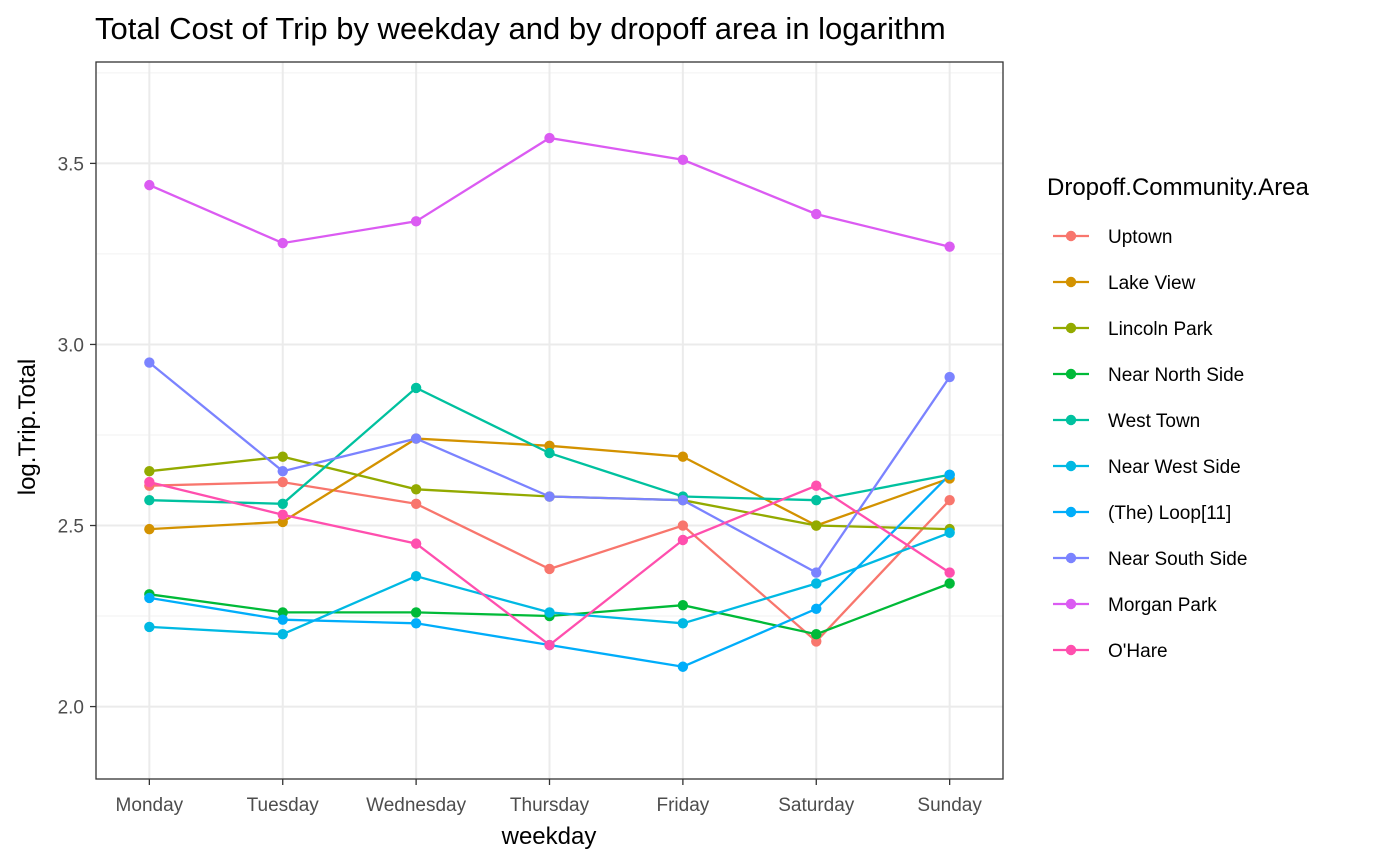  What do you see at coordinates (71, 708) in the screenshot?
I see `y-tick-label: 2.0` at bounding box center [71, 708].